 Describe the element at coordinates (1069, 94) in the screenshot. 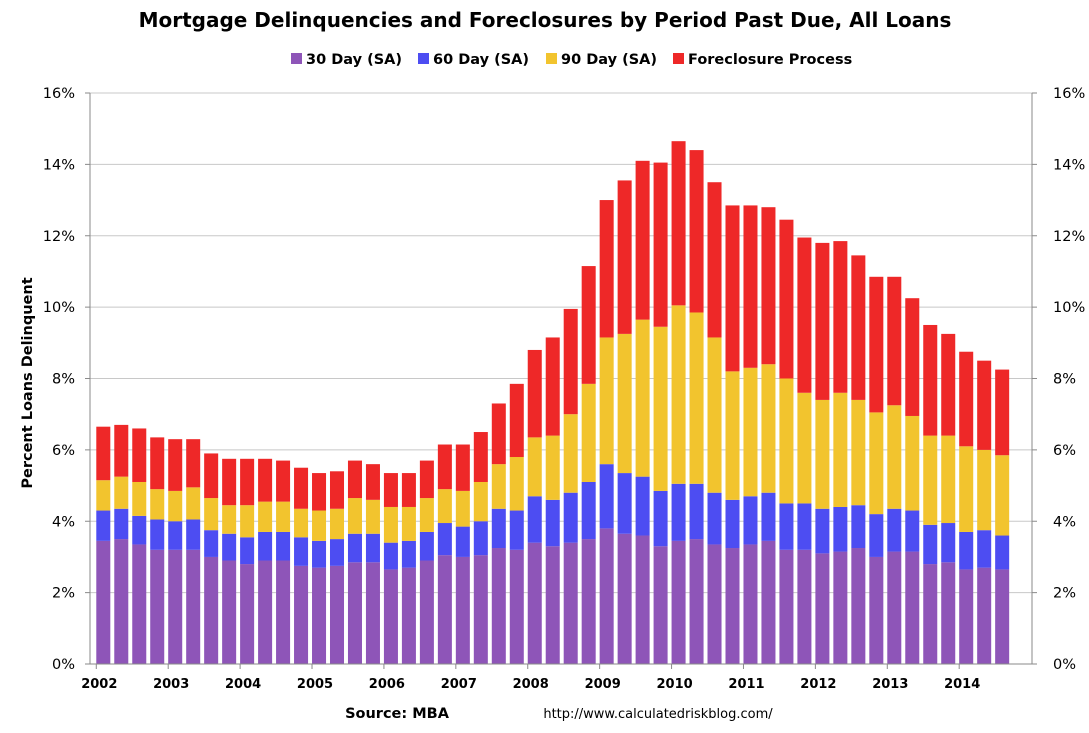

I see `y-tick-label-right: 16%` at that location.